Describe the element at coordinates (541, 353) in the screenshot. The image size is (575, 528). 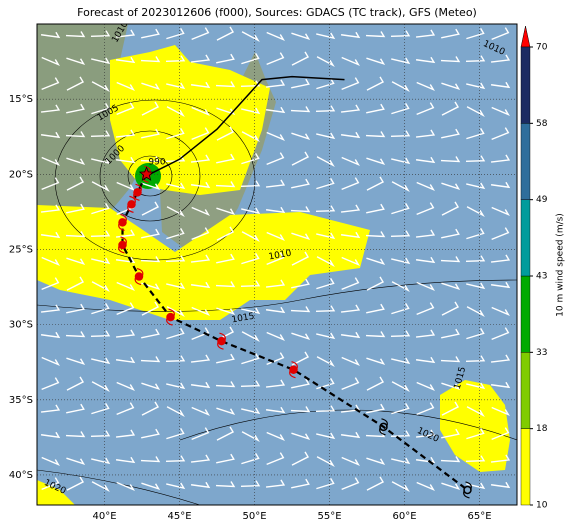
I see `colorbar-tick-label: 33` at that location.